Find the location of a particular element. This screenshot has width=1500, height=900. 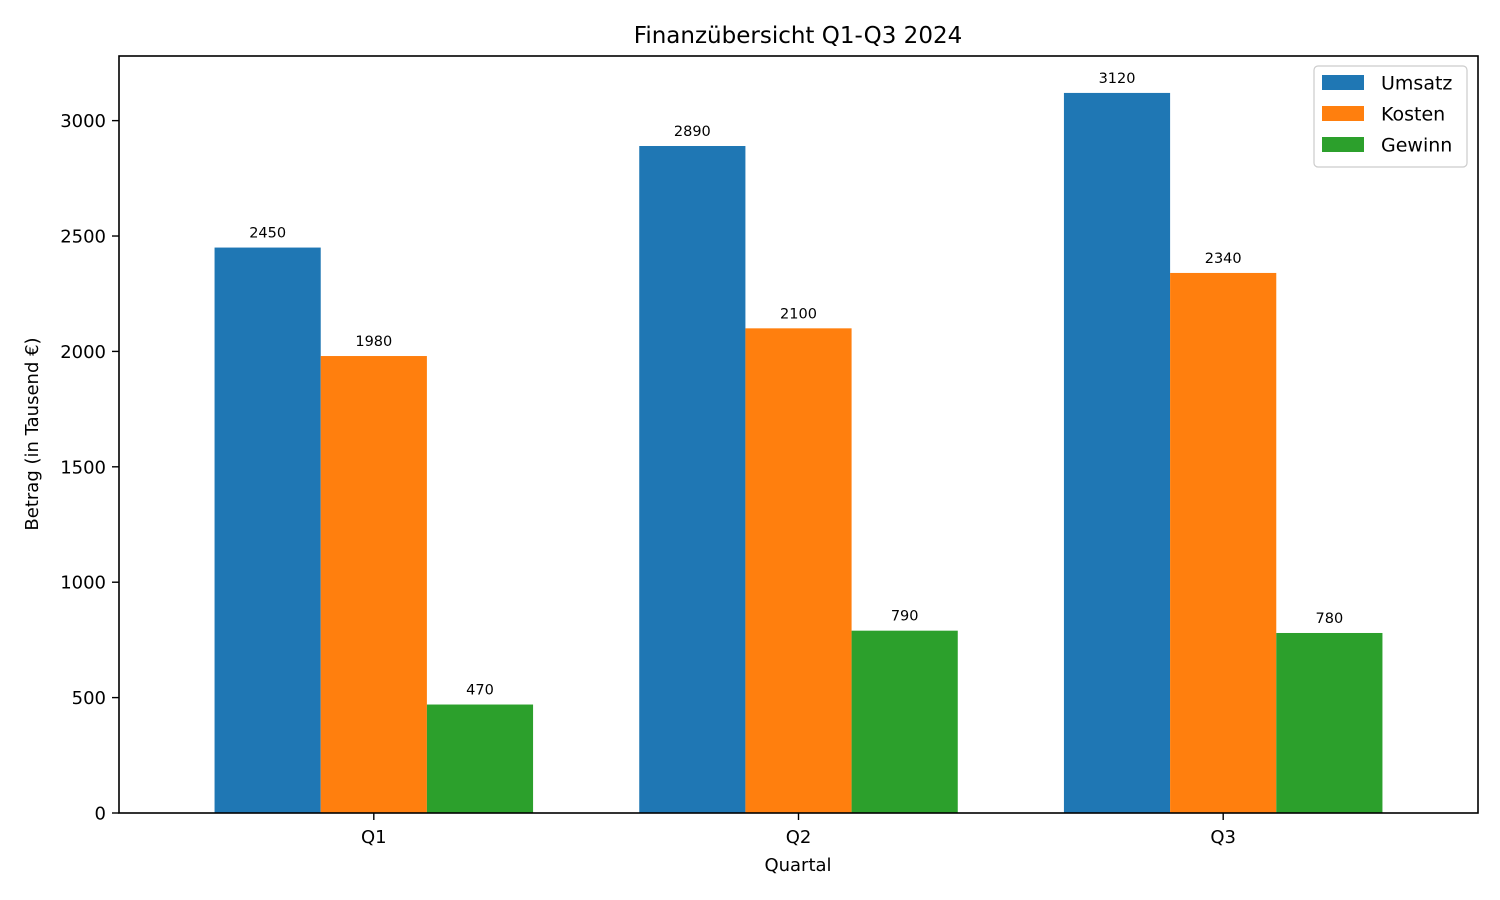

y-tick-label: 0 is located at coordinates (100, 814).